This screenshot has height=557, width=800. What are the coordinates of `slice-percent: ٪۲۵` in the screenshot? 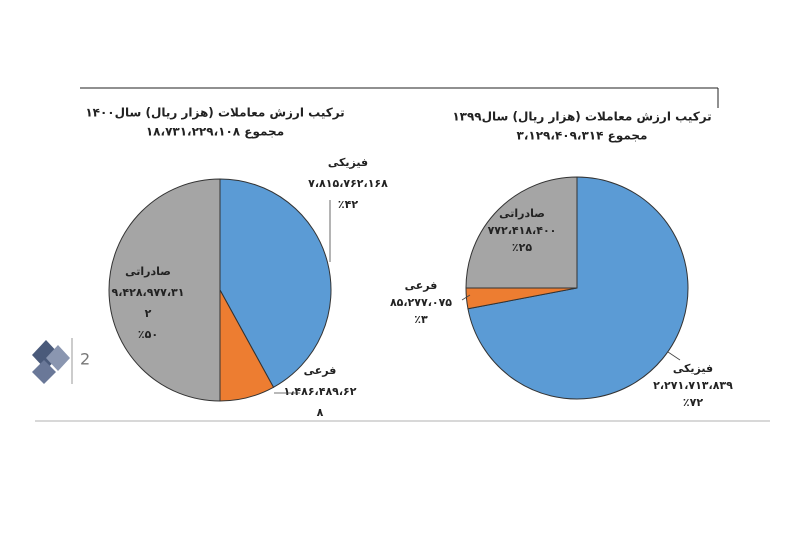 It's located at (522, 247).